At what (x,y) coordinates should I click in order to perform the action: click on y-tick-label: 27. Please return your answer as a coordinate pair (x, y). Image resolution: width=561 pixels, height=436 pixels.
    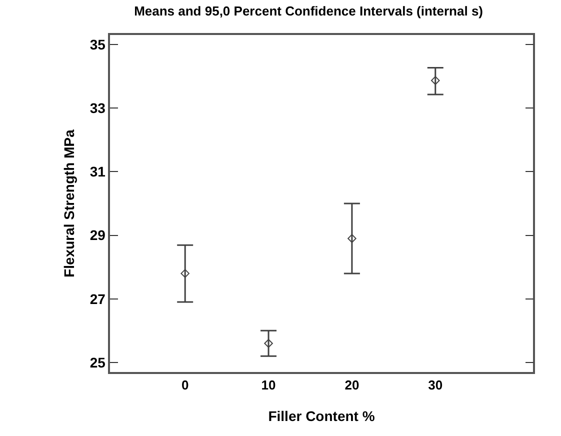
    Looking at the image, I should click on (98, 298).